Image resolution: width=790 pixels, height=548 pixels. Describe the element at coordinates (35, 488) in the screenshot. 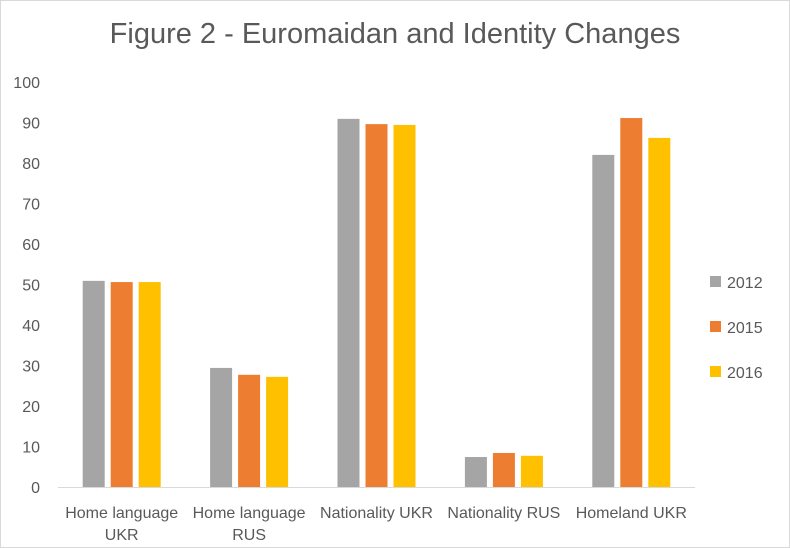

I see `y-tick-label: 0` at that location.